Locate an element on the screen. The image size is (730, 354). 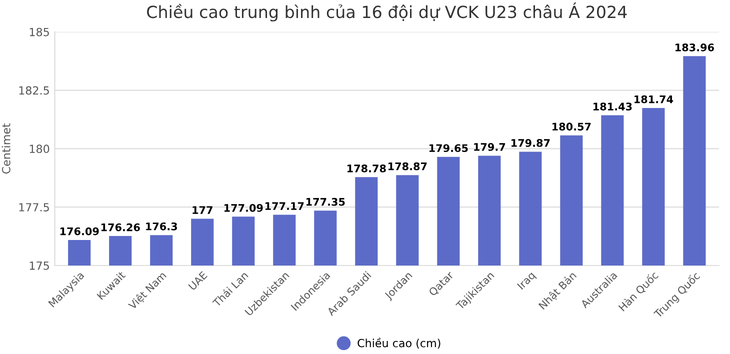
data-label: 180.57 is located at coordinates (571, 126).